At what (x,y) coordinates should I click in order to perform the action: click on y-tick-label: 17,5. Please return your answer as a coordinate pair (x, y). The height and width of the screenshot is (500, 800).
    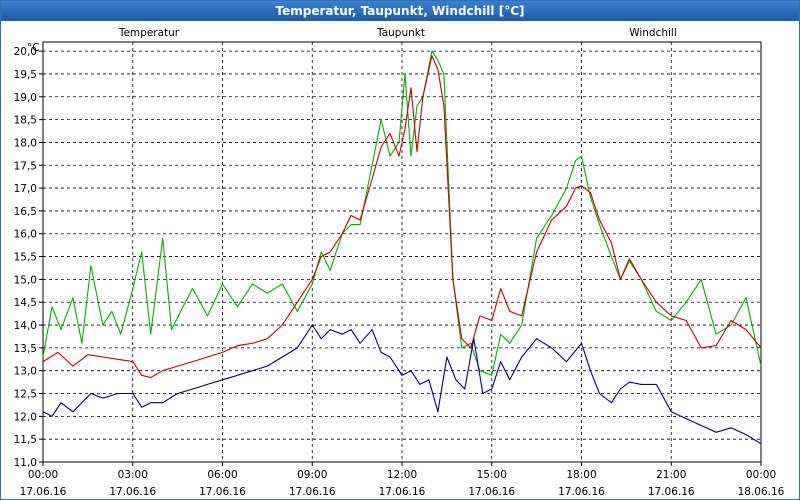
    Looking at the image, I should click on (25, 166).